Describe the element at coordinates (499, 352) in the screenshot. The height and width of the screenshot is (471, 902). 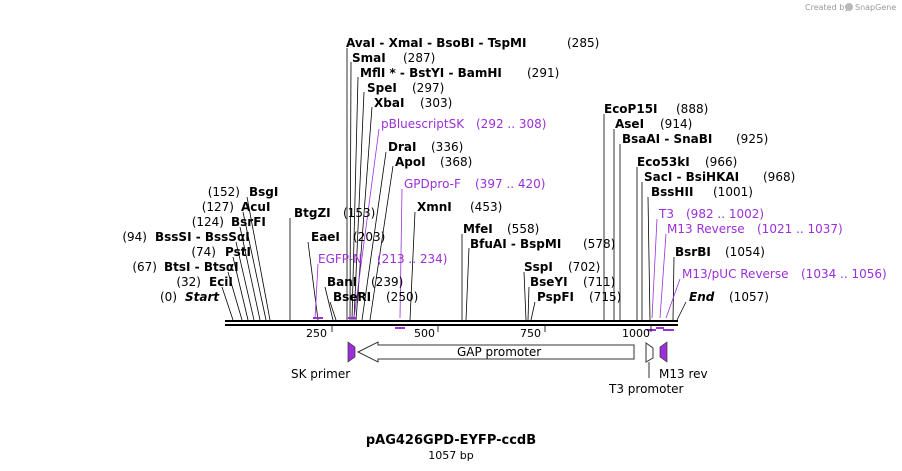
I see `gap-promoter-label: GAP promoter` at that location.